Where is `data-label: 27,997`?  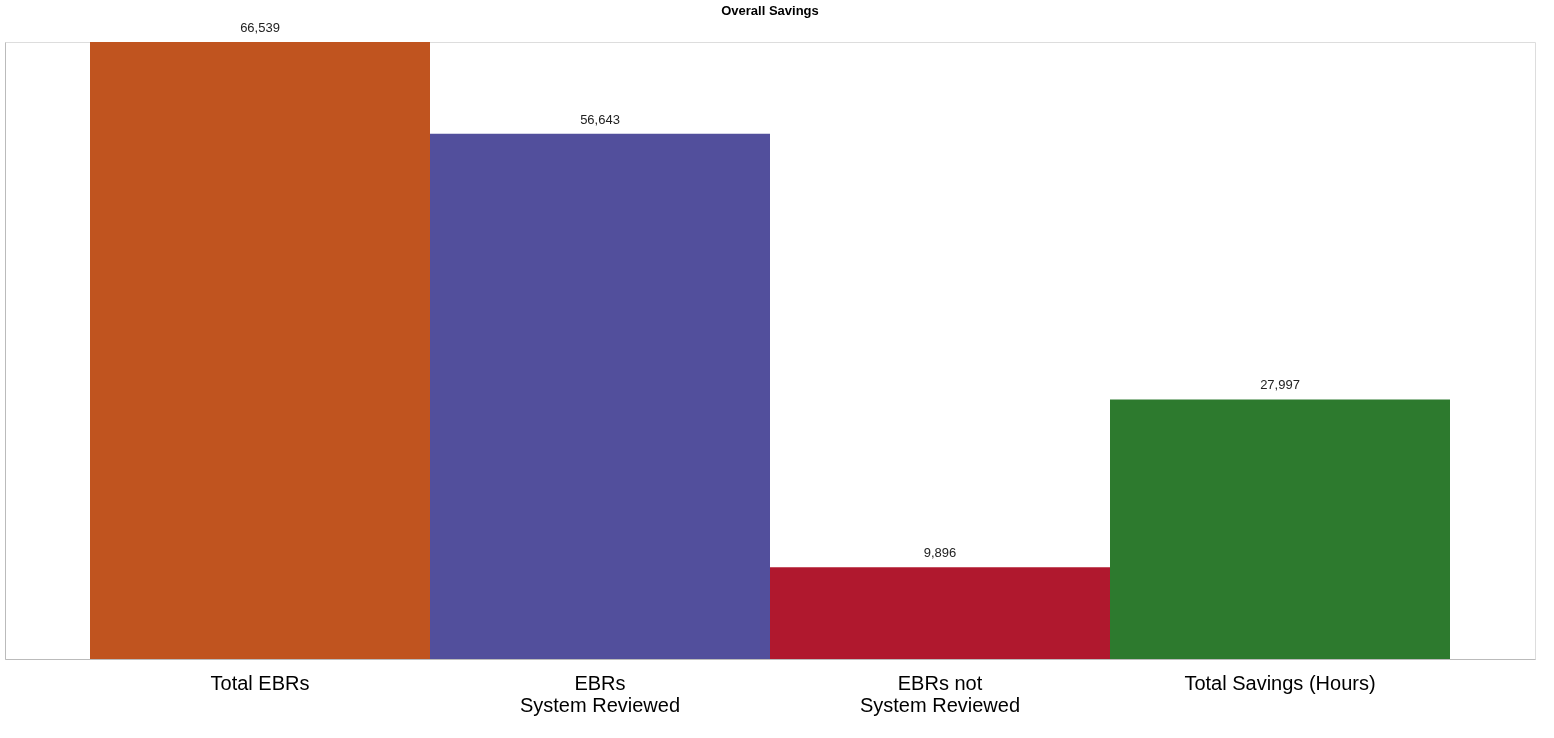 data-label: 27,997 is located at coordinates (1280, 385).